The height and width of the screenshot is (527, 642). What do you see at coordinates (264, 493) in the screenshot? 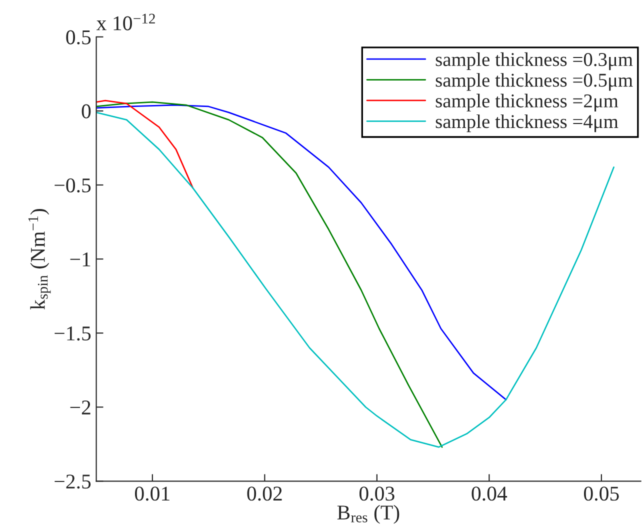
I see `x-tick-label: 0.02` at bounding box center [264, 493].